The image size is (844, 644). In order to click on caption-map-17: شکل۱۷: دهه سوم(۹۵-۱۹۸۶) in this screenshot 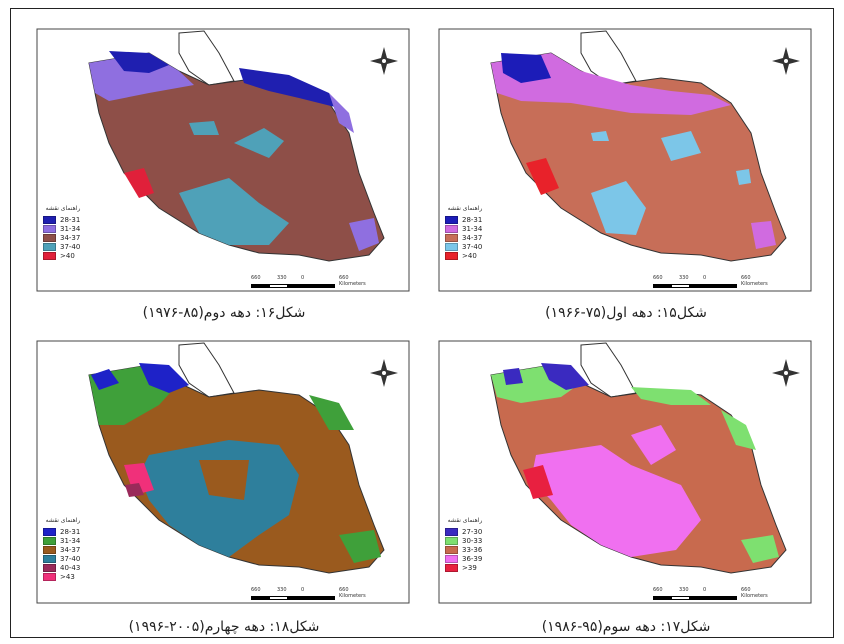, I will do `click(626, 627)`.